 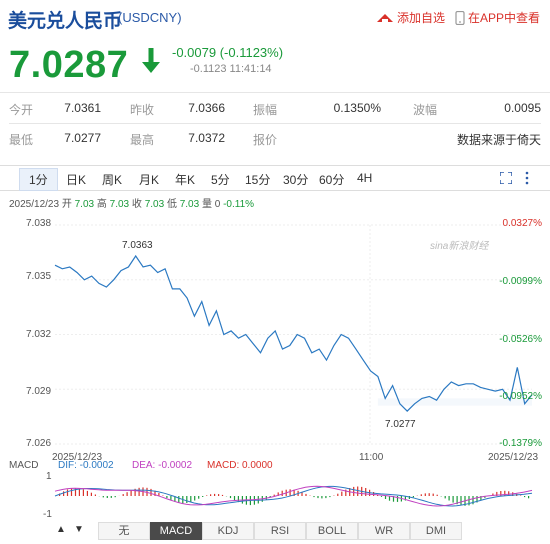 What do you see at coordinates (34, 204) in the screenshot?
I see `candle-date: 2025/12/23` at bounding box center [34, 204].